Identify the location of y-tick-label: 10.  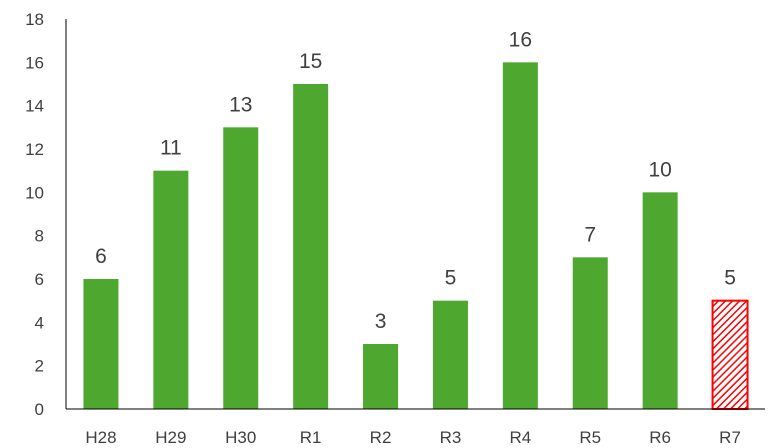
(34, 192).